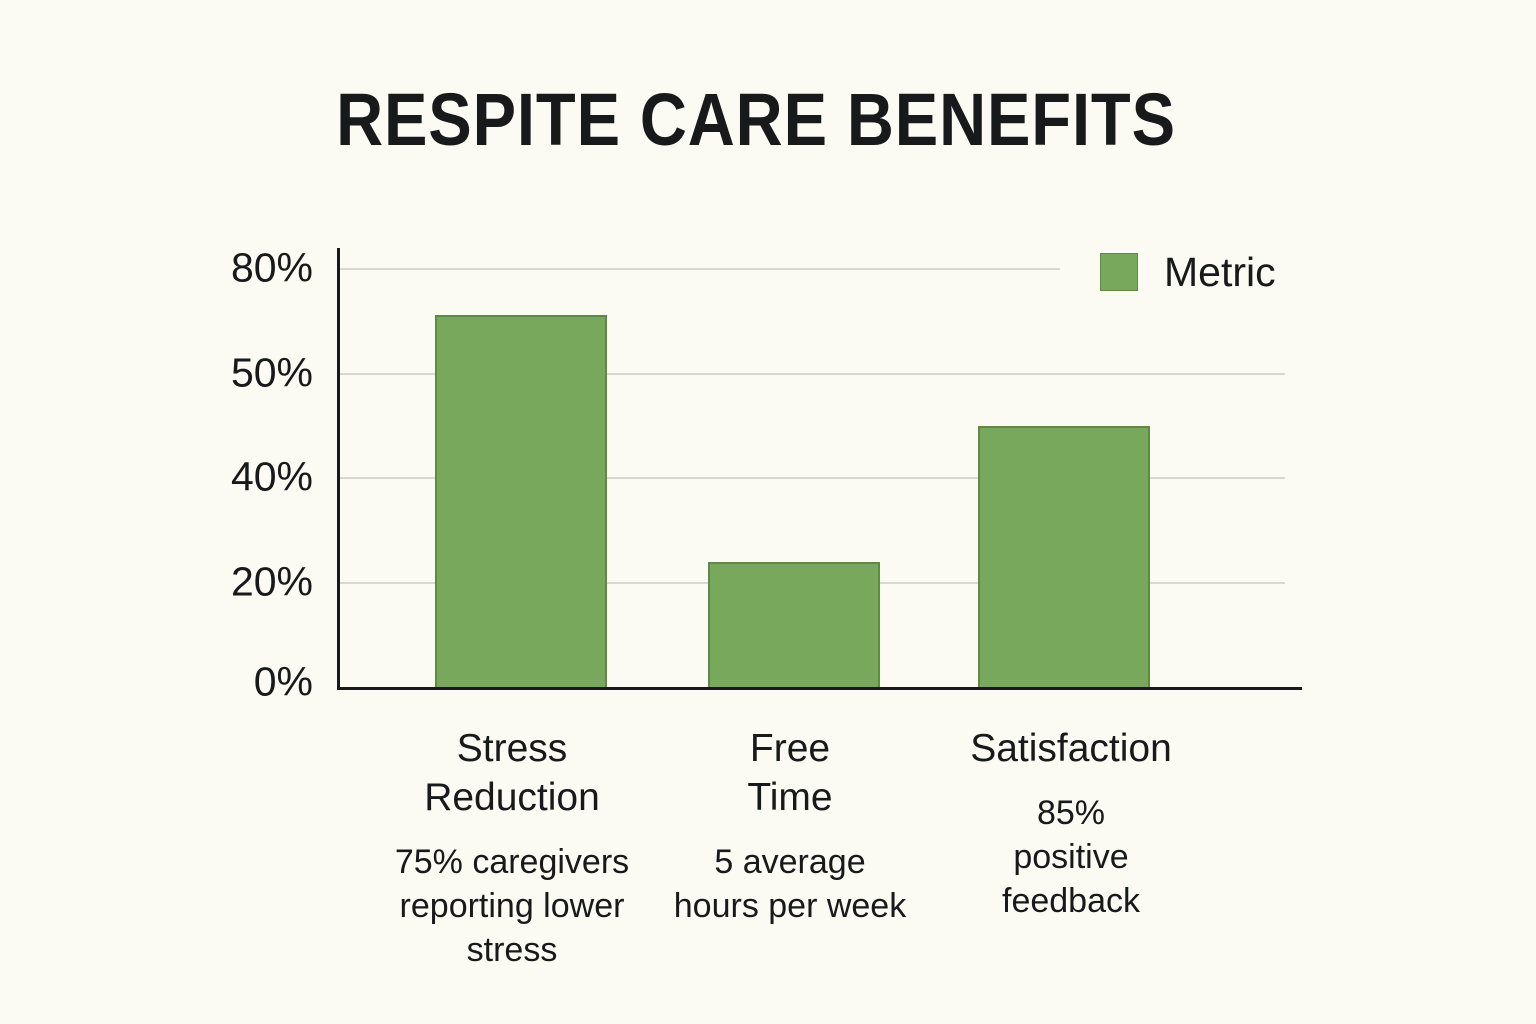 This screenshot has width=1536, height=1024. What do you see at coordinates (271, 267) in the screenshot?
I see `y-tick-label: 80%` at bounding box center [271, 267].